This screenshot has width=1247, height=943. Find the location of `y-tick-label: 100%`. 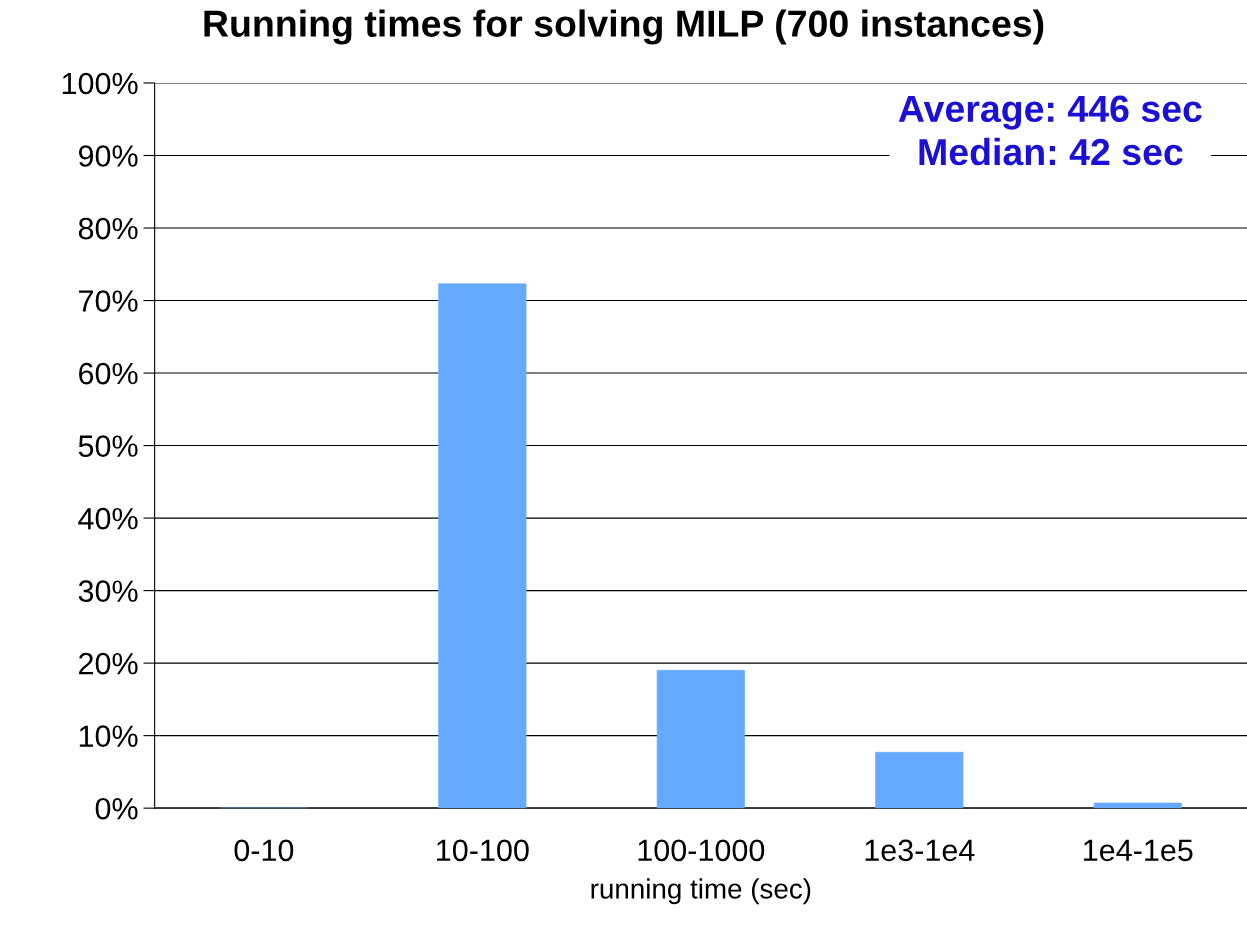

y-tick-label: 100% is located at coordinates (100, 83).